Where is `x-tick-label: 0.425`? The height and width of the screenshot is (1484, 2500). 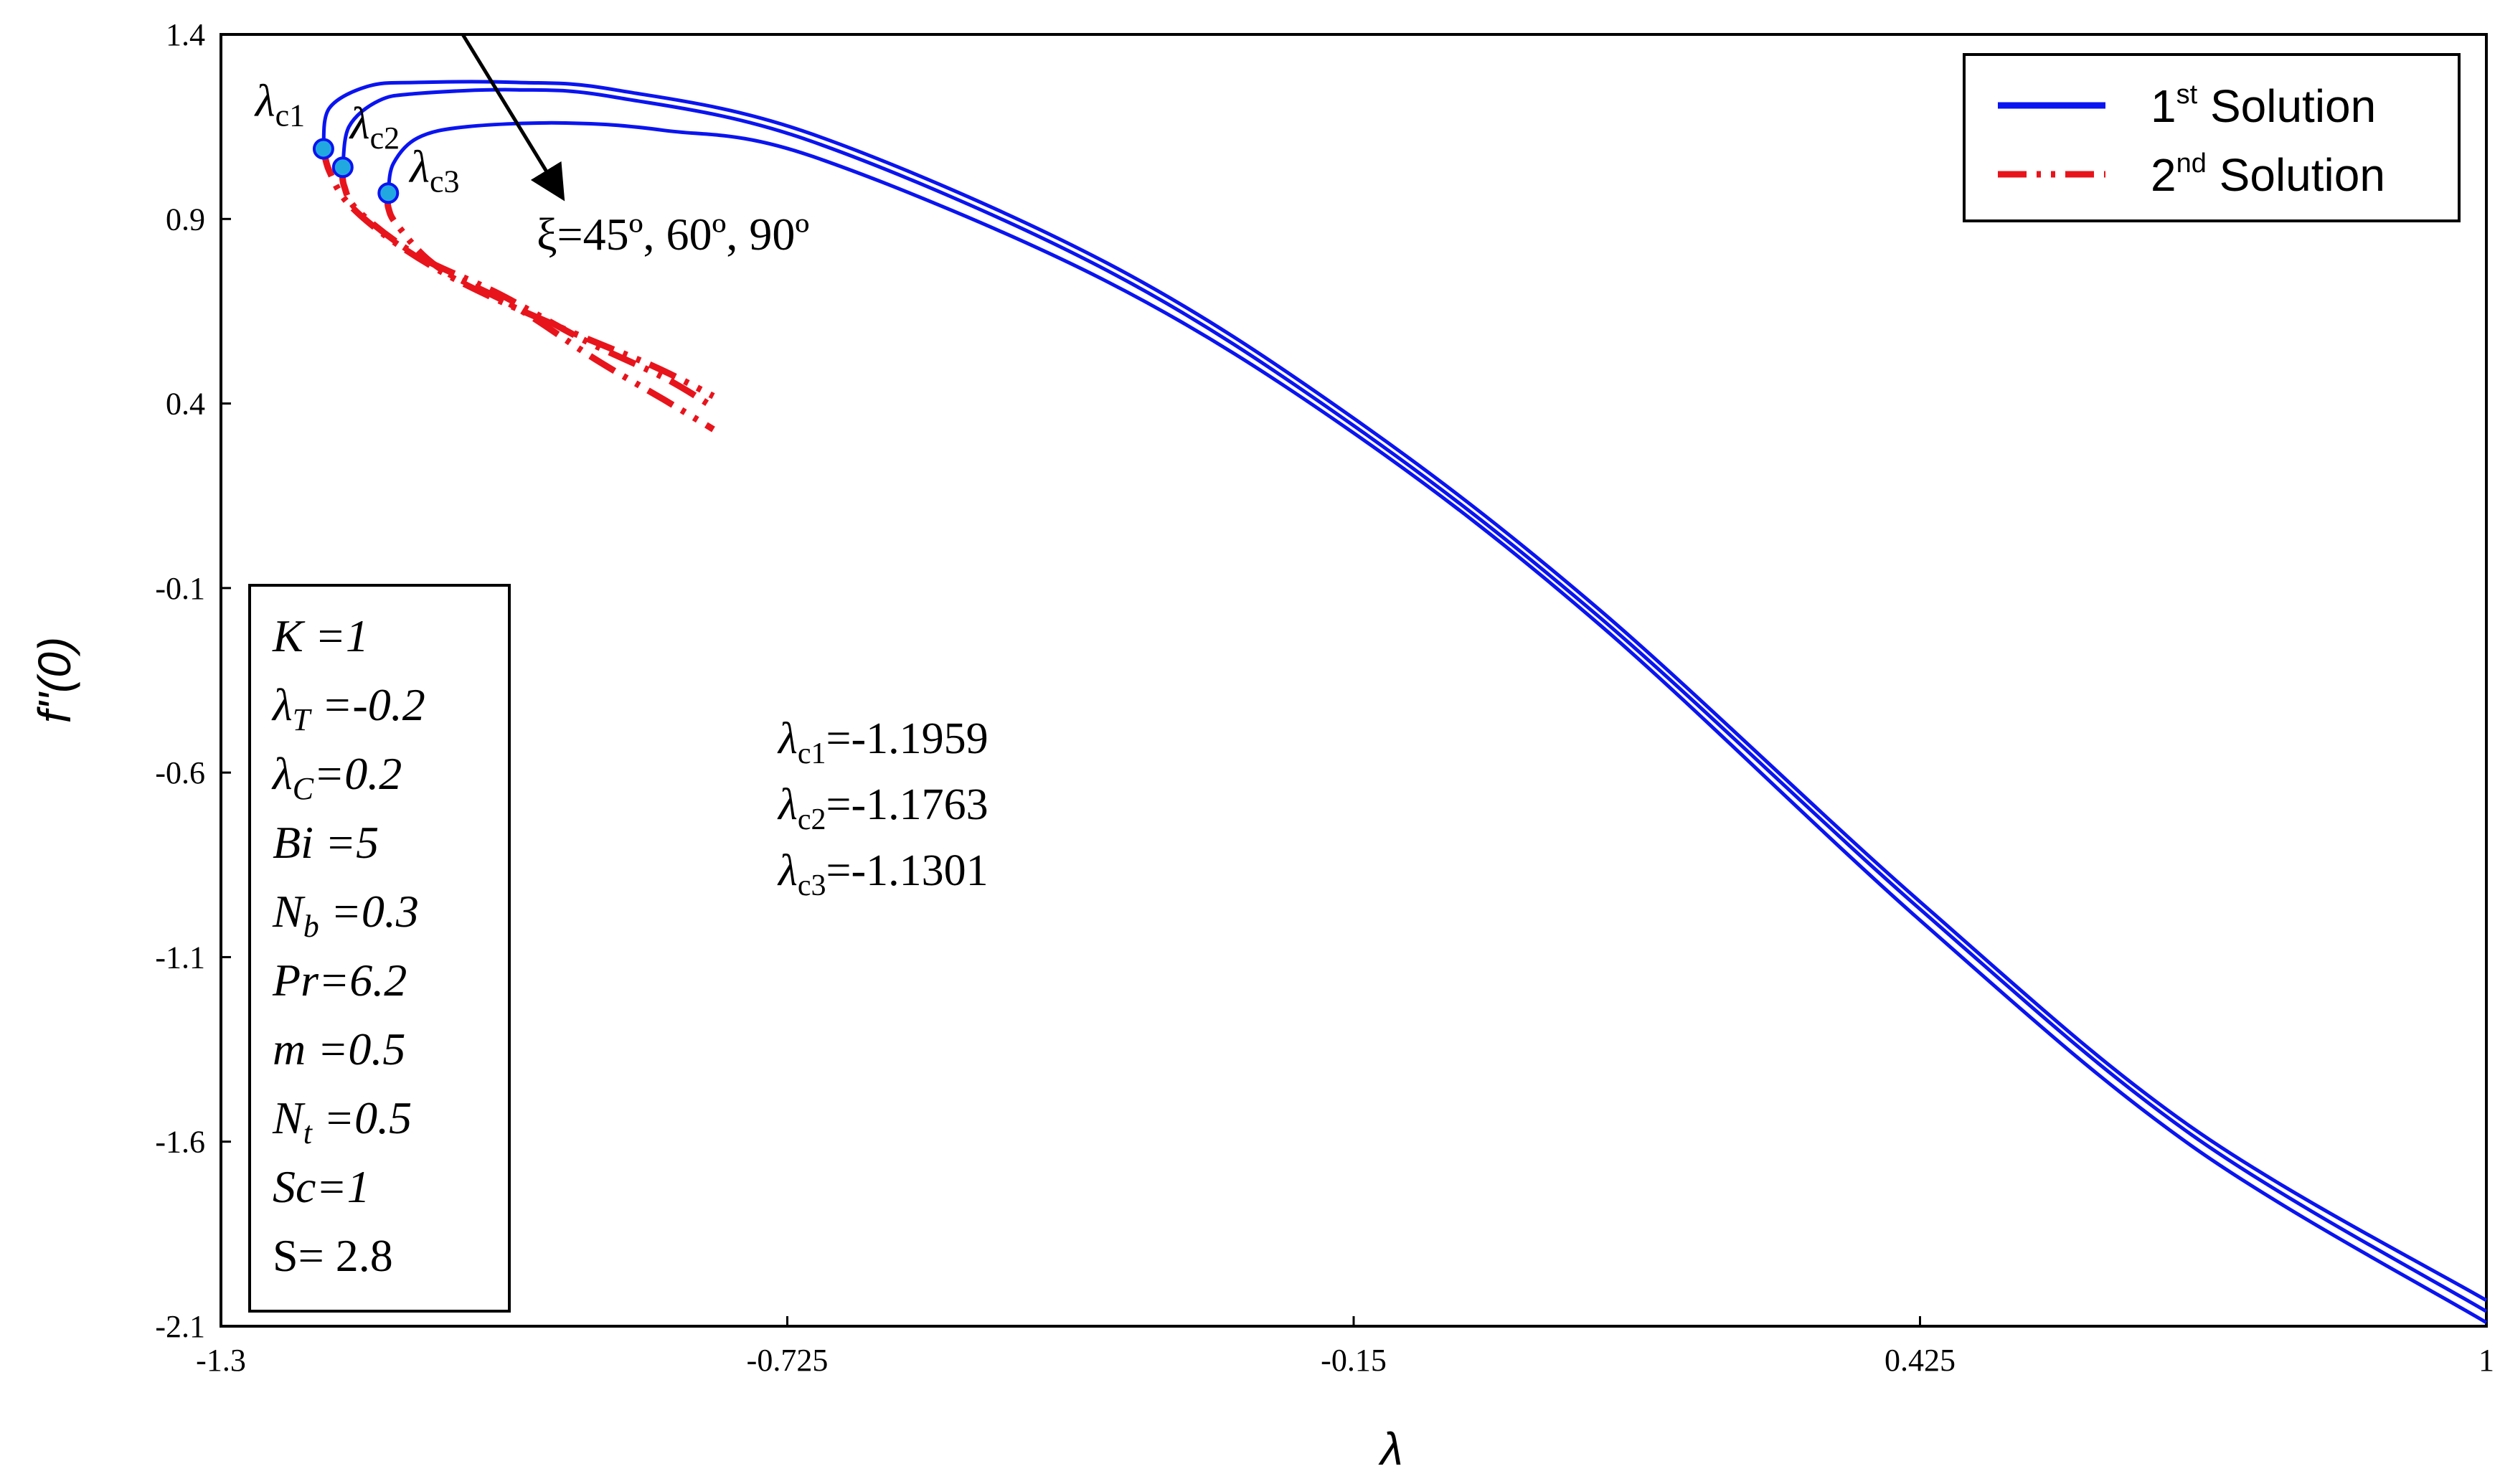 x-tick-label: 0.425 is located at coordinates (1920, 1360).